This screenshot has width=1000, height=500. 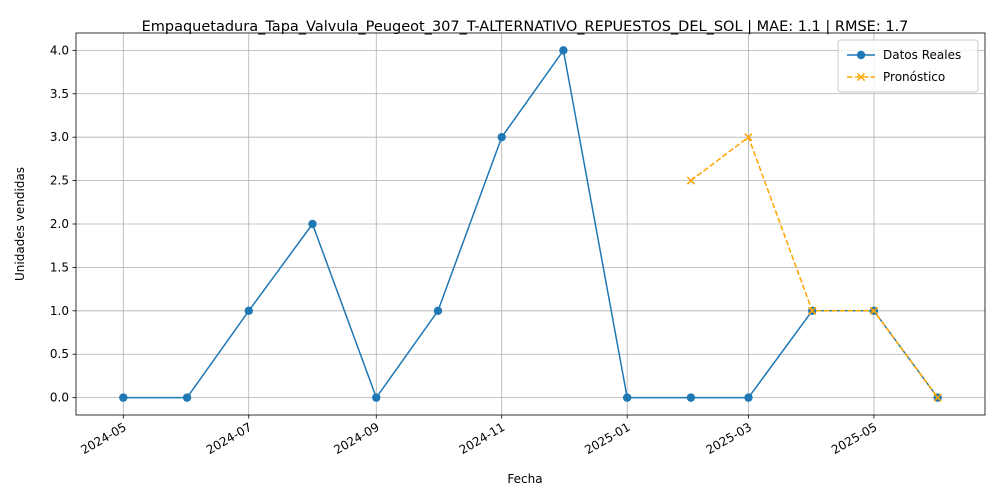 What do you see at coordinates (59, 50) in the screenshot?
I see `y-tick-label: 4.0` at bounding box center [59, 50].